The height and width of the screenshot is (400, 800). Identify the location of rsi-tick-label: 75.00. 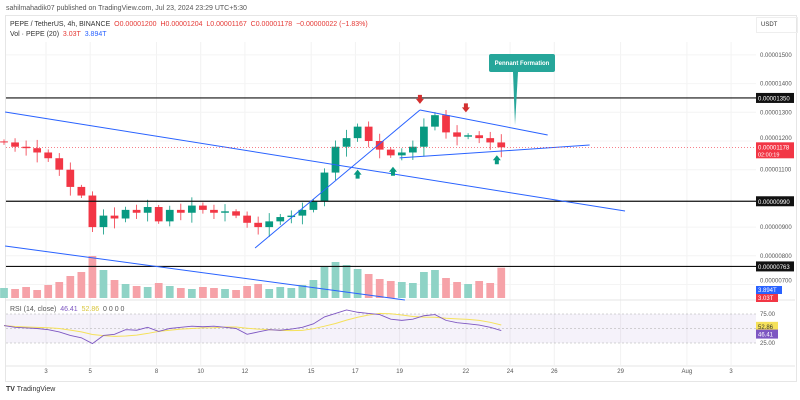
(768, 315).